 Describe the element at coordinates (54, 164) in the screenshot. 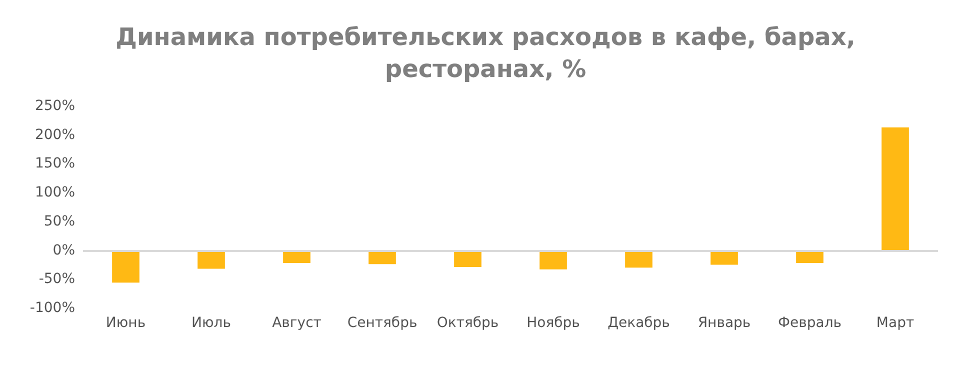

I see `y-tick-label: 150%` at that location.